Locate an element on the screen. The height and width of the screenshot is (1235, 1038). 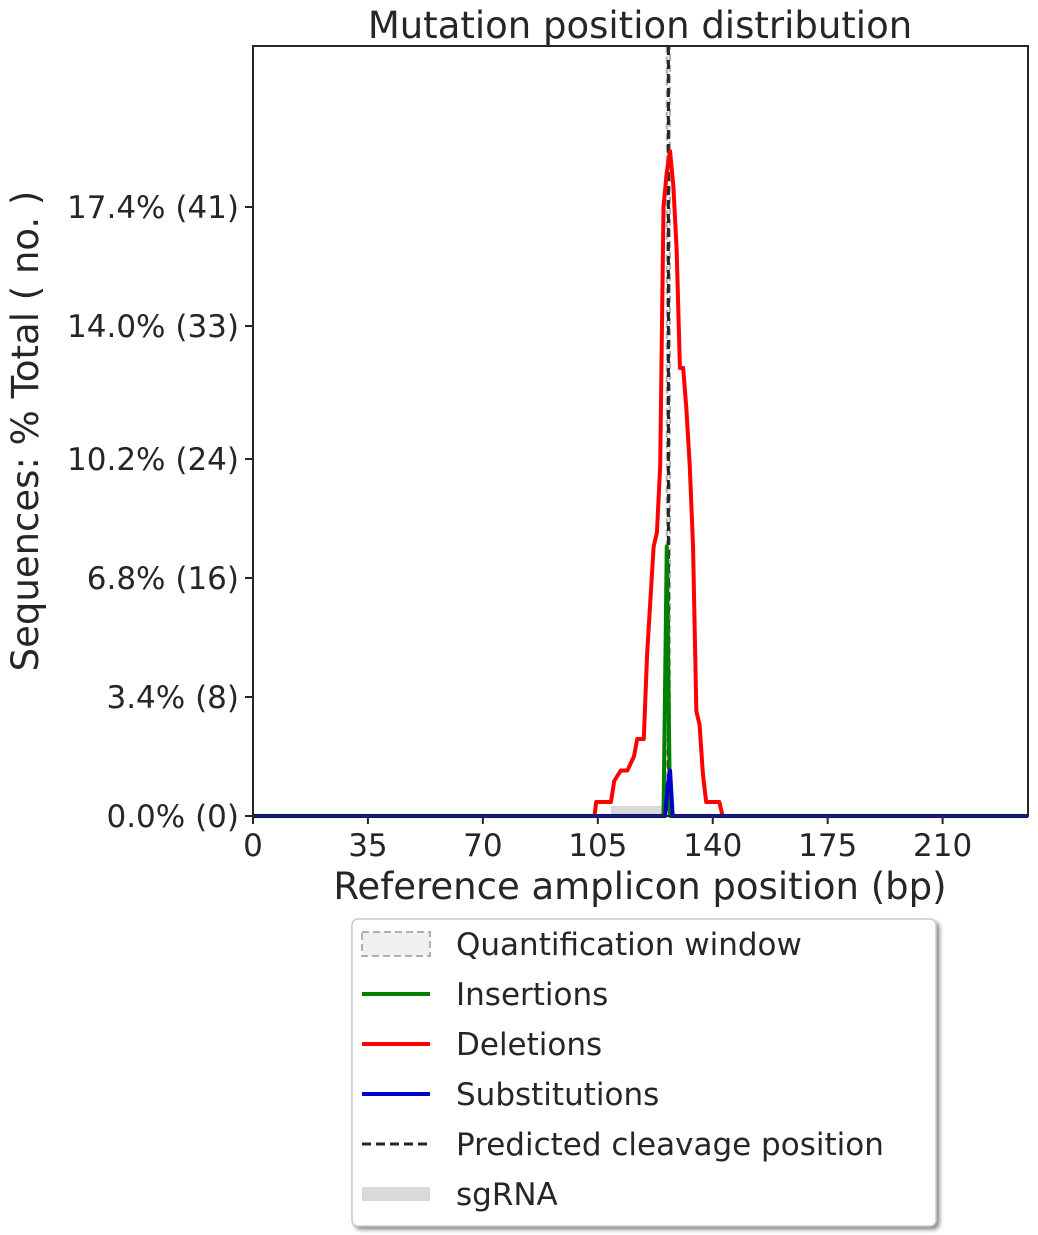
legend-swatch-window is located at coordinates (396, 944).